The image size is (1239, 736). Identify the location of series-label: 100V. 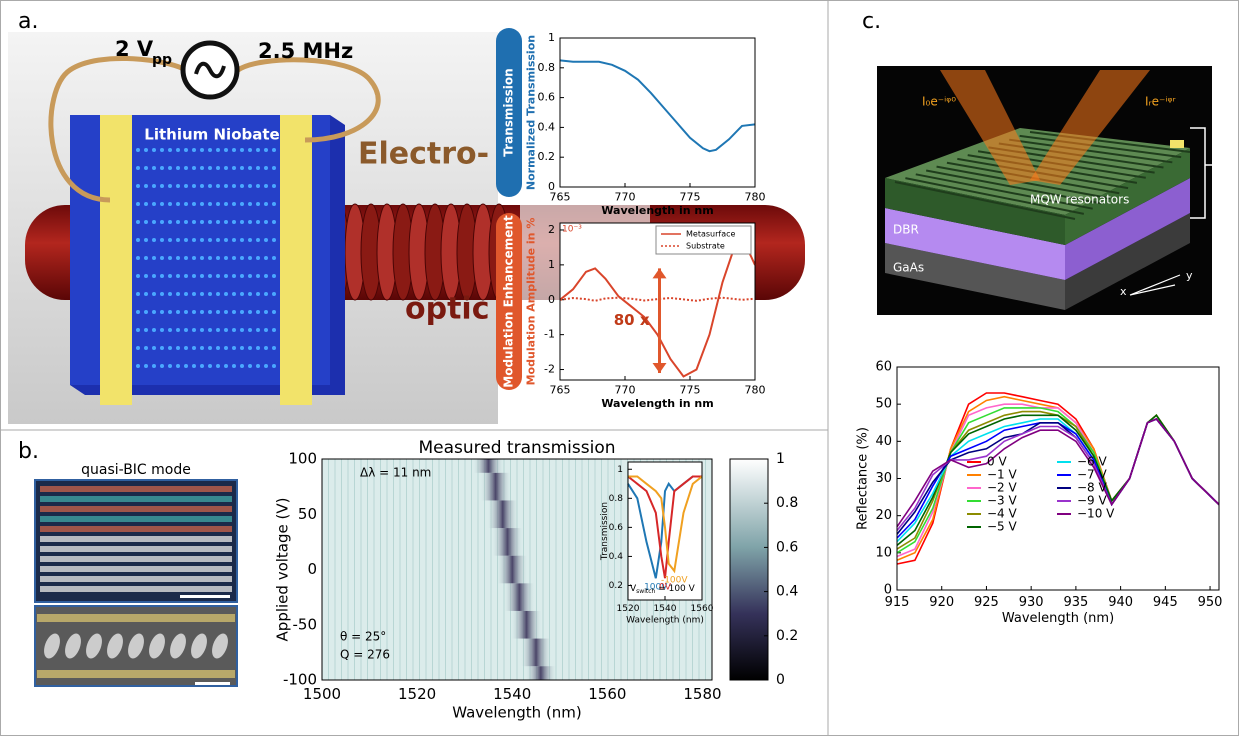
(656, 588).